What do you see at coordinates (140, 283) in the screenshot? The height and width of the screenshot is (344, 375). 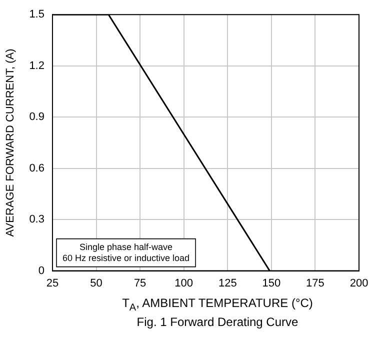 I see `x-tick-label: 75` at bounding box center [140, 283].